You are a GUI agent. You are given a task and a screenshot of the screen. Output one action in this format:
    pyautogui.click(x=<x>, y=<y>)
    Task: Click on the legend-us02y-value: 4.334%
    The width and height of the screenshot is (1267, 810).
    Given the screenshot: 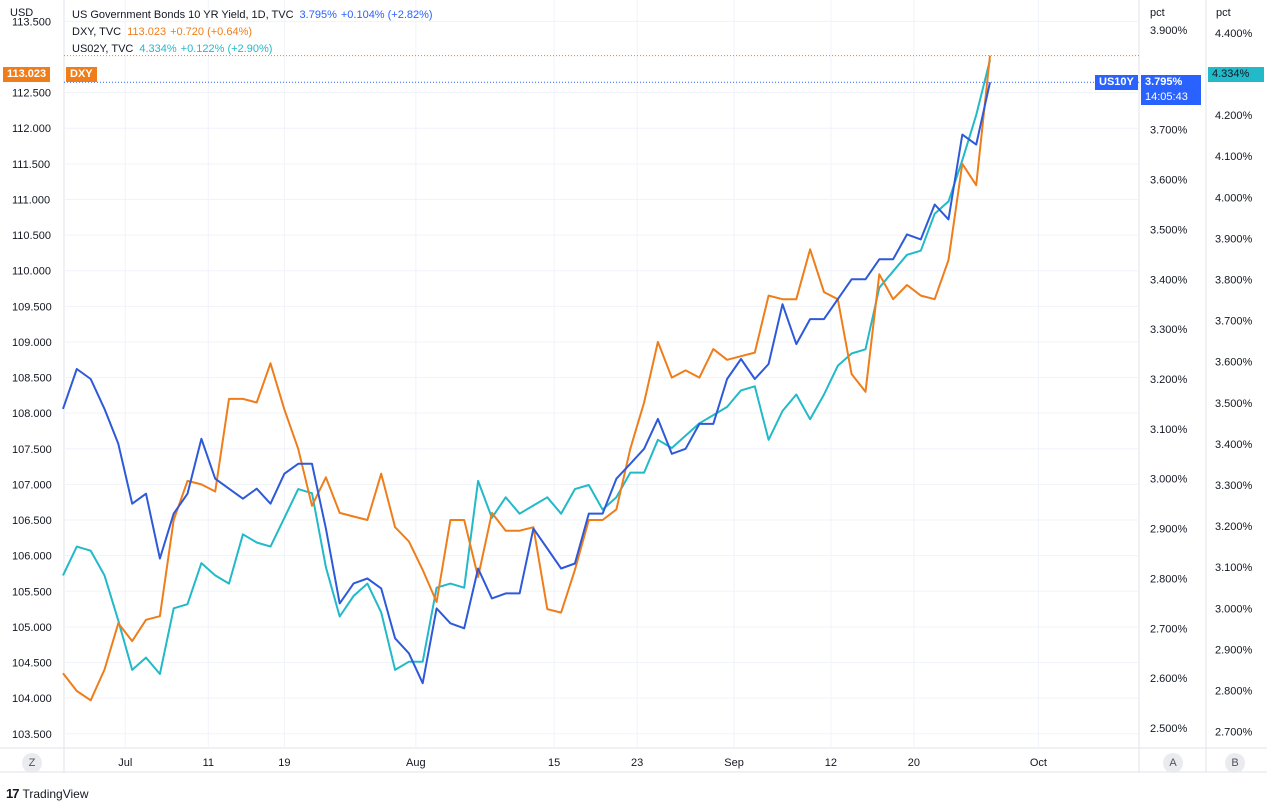 What is the action you would take?
    pyautogui.click(x=158, y=49)
    